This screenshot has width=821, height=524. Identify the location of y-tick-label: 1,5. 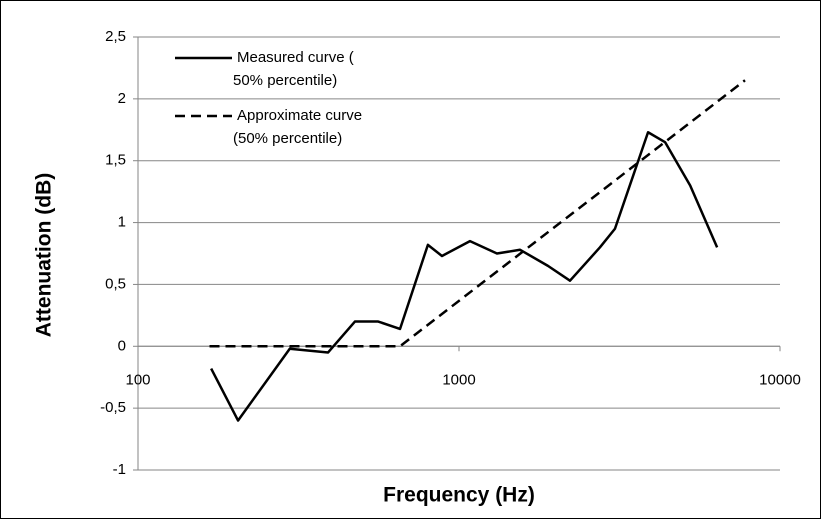
(115, 160).